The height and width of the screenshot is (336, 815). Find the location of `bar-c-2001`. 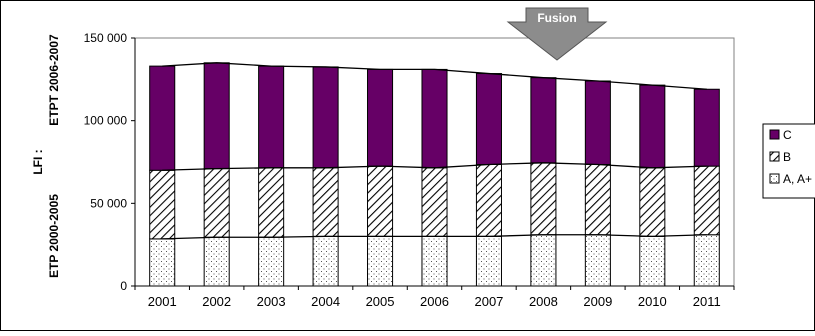

bar-c-2001 is located at coordinates (162, 118).